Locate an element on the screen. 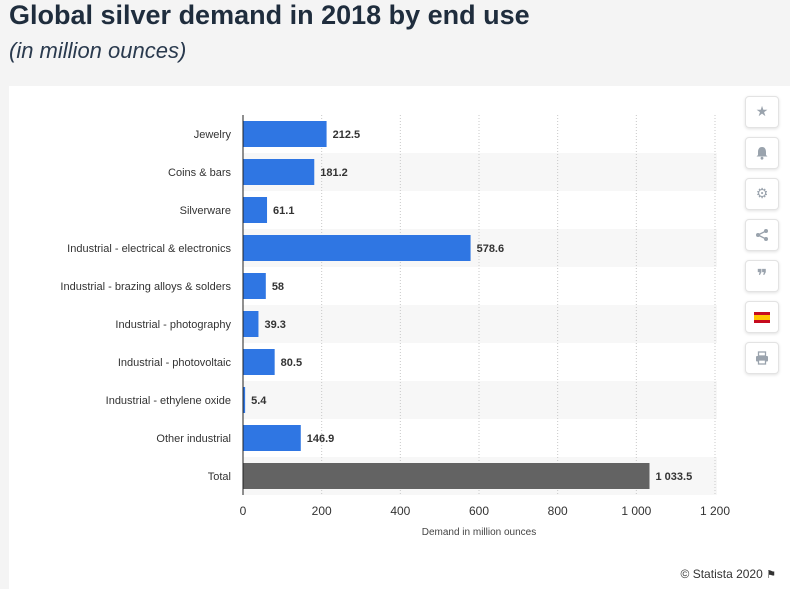 The image size is (790, 589). share-icon is located at coordinates (762, 235).